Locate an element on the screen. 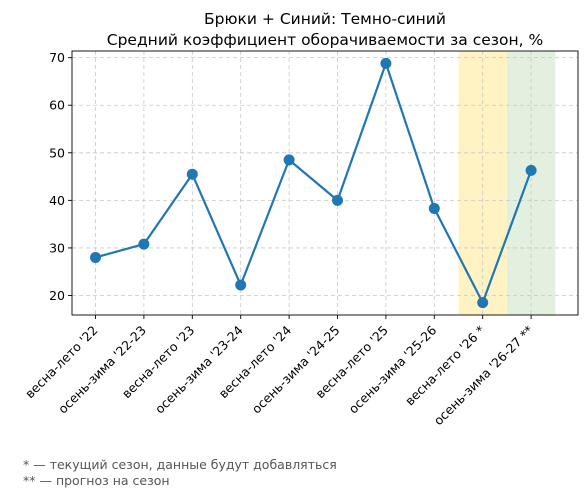 The width and height of the screenshot is (588, 498). y-tick-label: 70 is located at coordinates (57, 57).